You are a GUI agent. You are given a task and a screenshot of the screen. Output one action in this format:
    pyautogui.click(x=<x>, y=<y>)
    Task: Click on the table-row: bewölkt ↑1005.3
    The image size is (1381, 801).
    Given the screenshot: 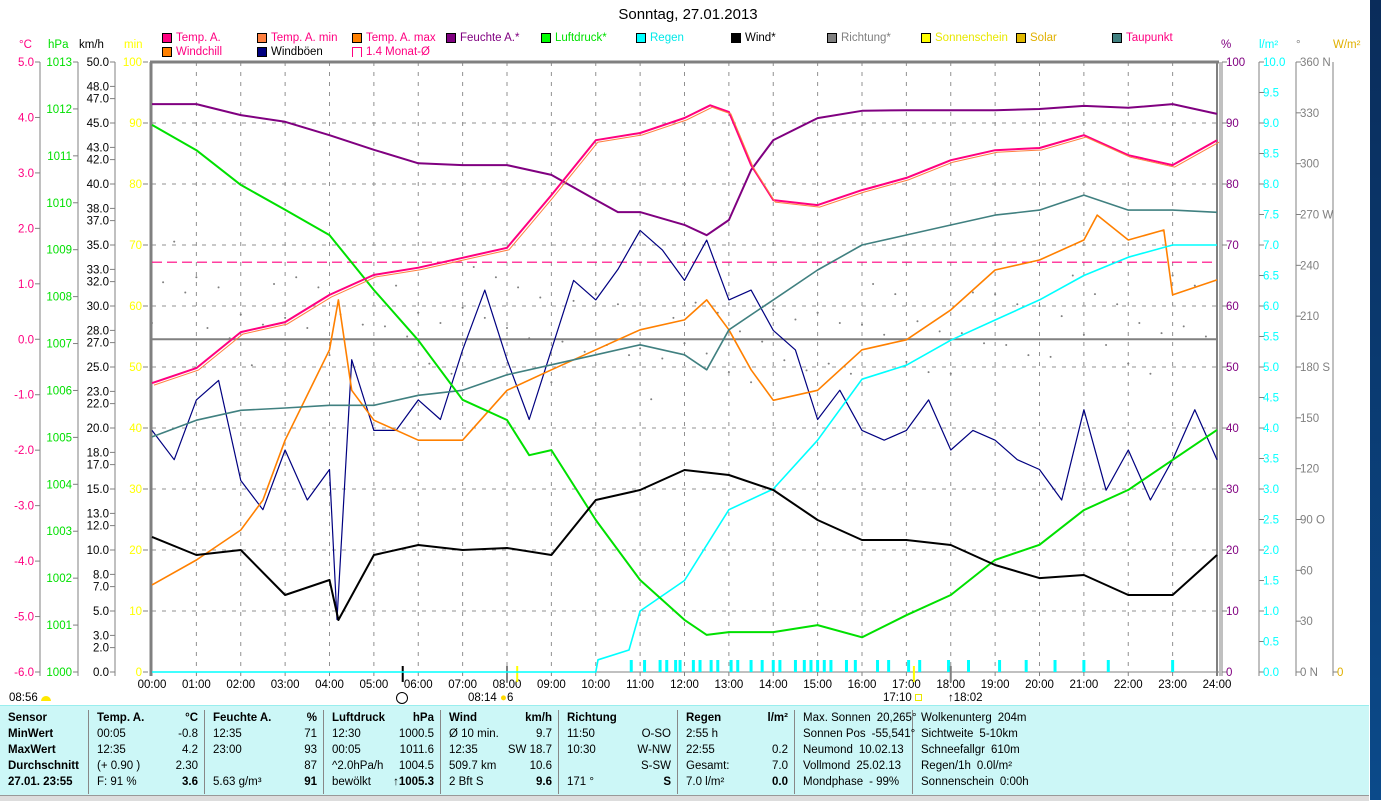 What is the action you would take?
    pyautogui.click(x=382, y=782)
    